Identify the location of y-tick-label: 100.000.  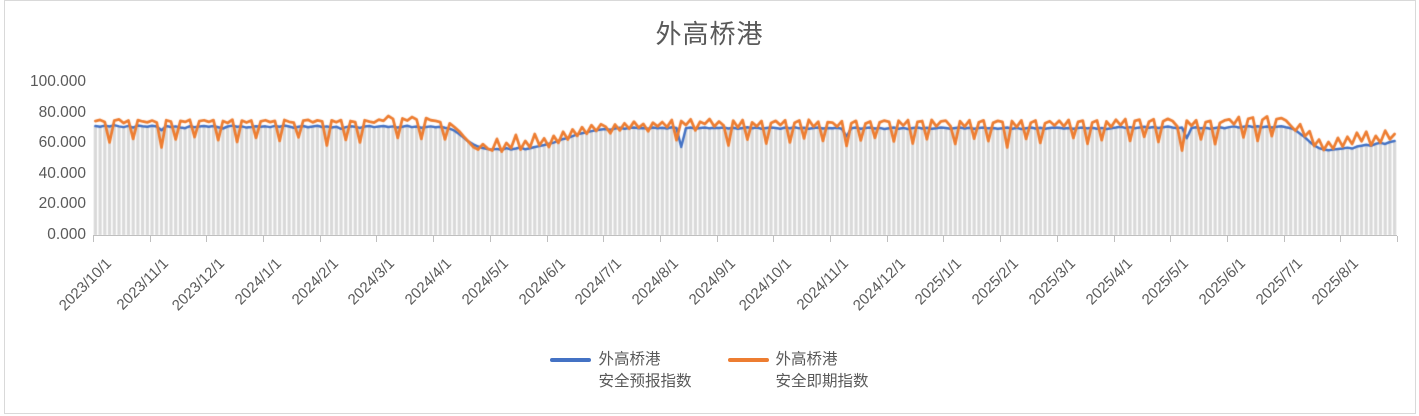
(57, 81).